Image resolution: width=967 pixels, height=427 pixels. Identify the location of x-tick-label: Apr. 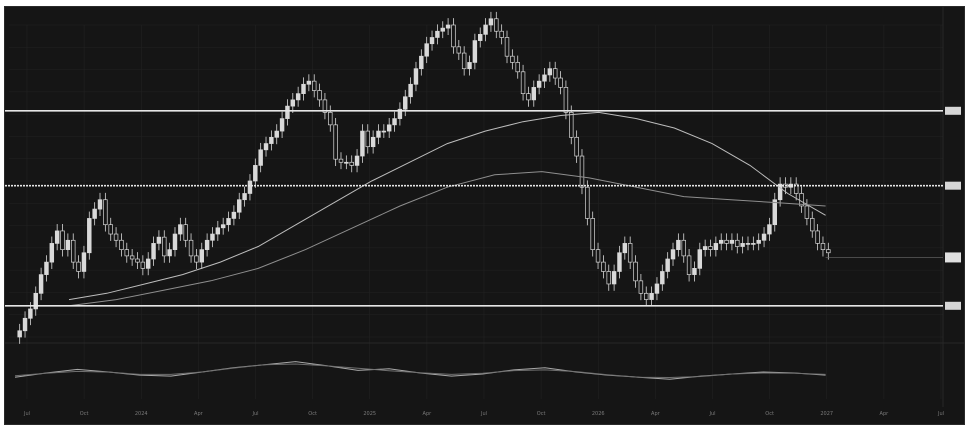
(428, 414).